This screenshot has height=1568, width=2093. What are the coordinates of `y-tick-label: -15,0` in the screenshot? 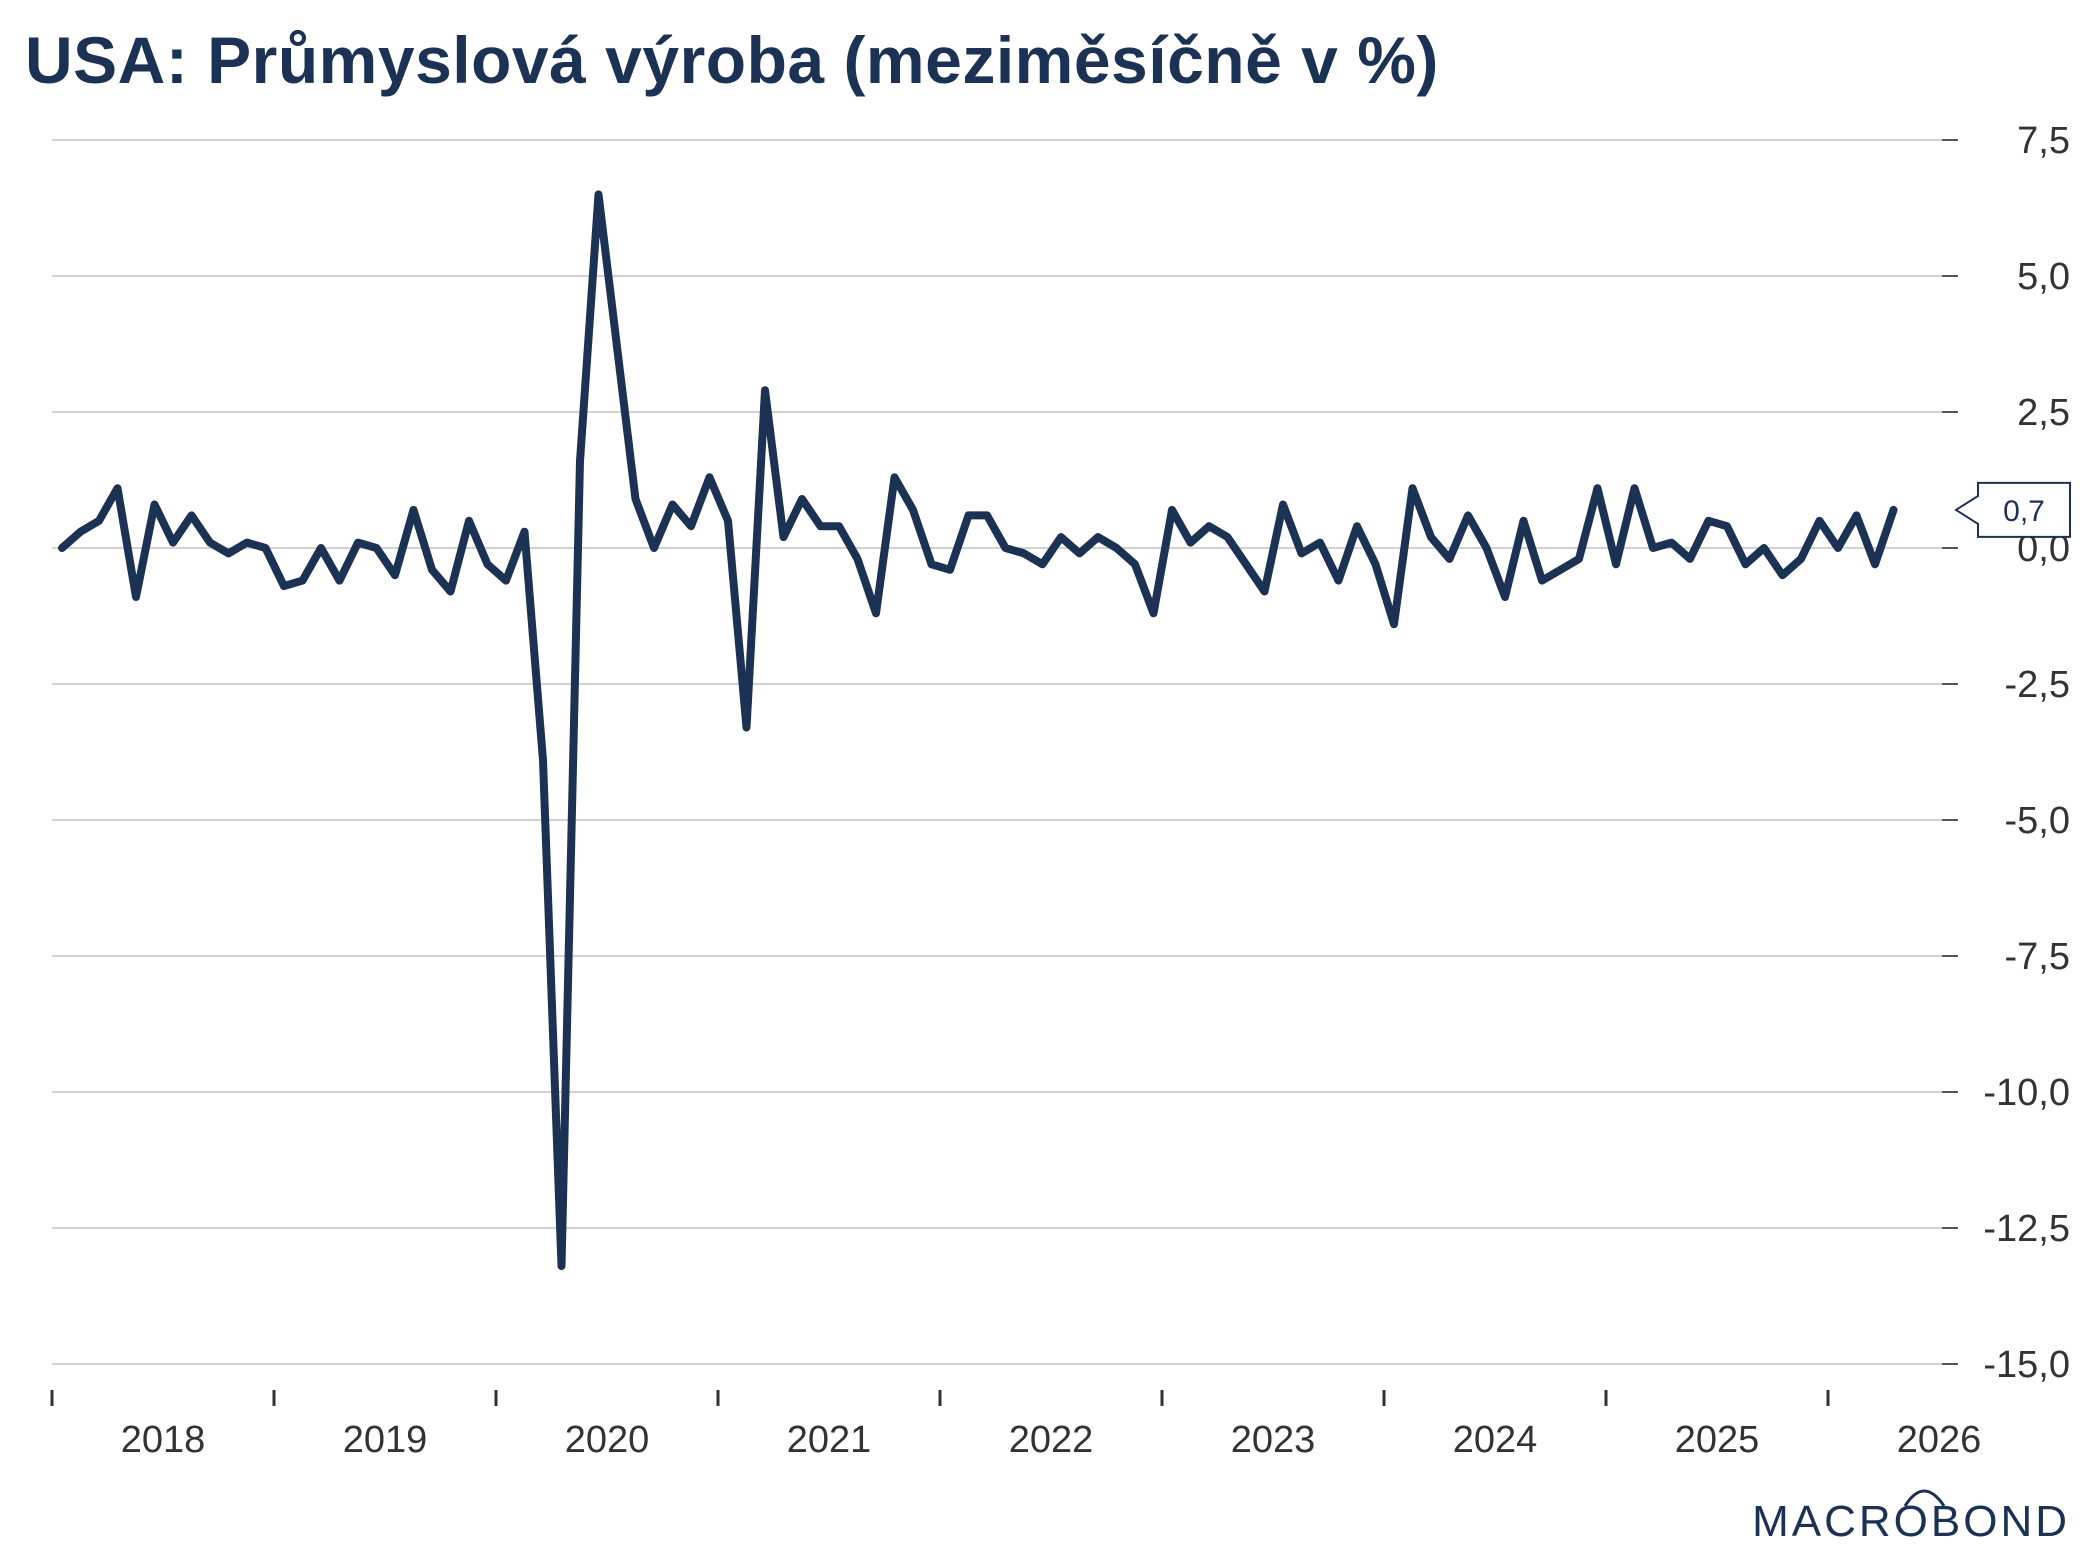 It's located at (2026, 1365).